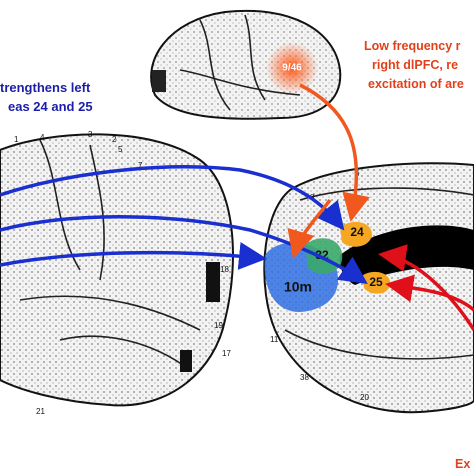 This screenshot has width=474, height=474. Describe the element at coordinates (412, 46) in the screenshot. I see `caption: Low frequency r` at that location.